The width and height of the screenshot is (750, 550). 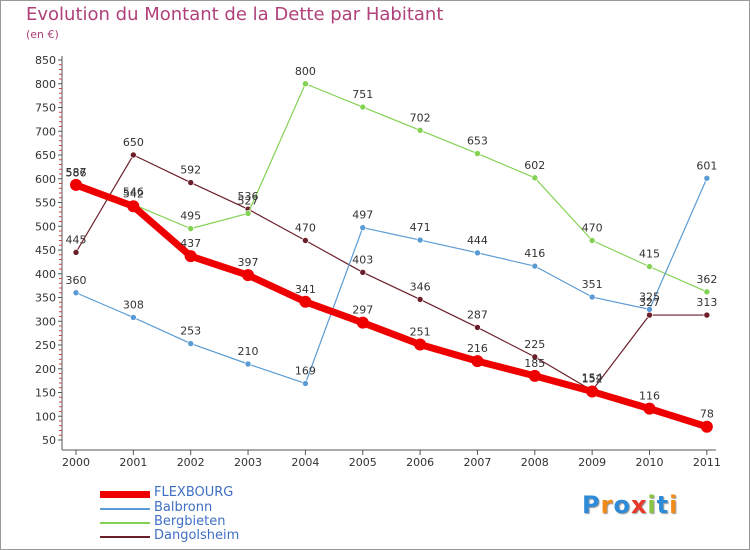 I want to click on data-label-balbronn-2004: 169, so click(x=305, y=370).